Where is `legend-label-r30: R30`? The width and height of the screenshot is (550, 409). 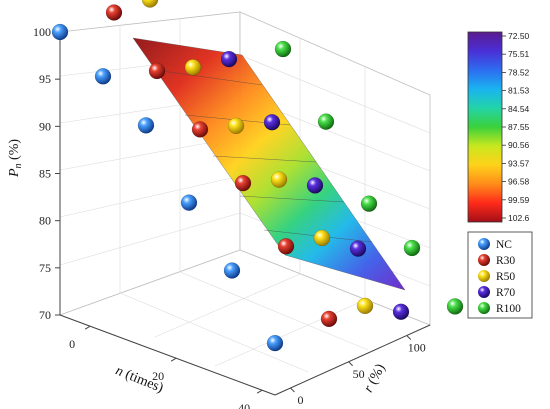 legend-label-r30: R30 is located at coordinates (505, 261).